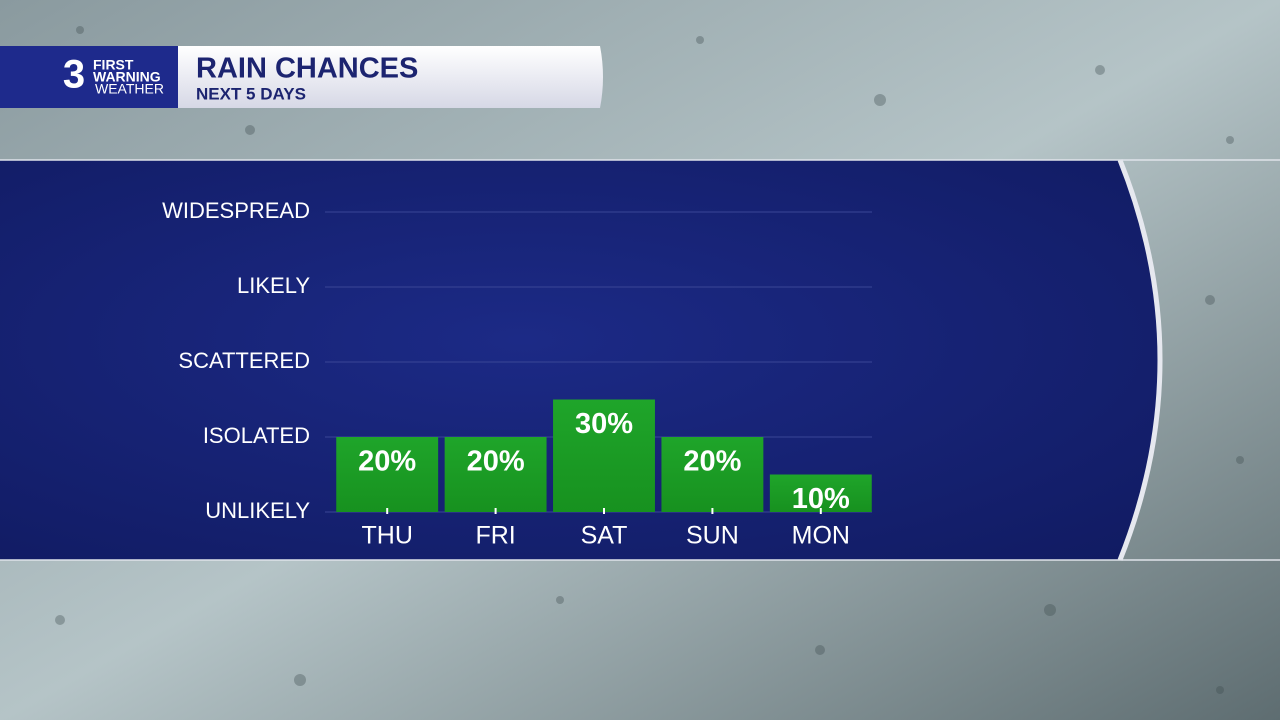 The height and width of the screenshot is (720, 1280). Describe the element at coordinates (113, 65) in the screenshot. I see `logo-text: FIRST` at that location.